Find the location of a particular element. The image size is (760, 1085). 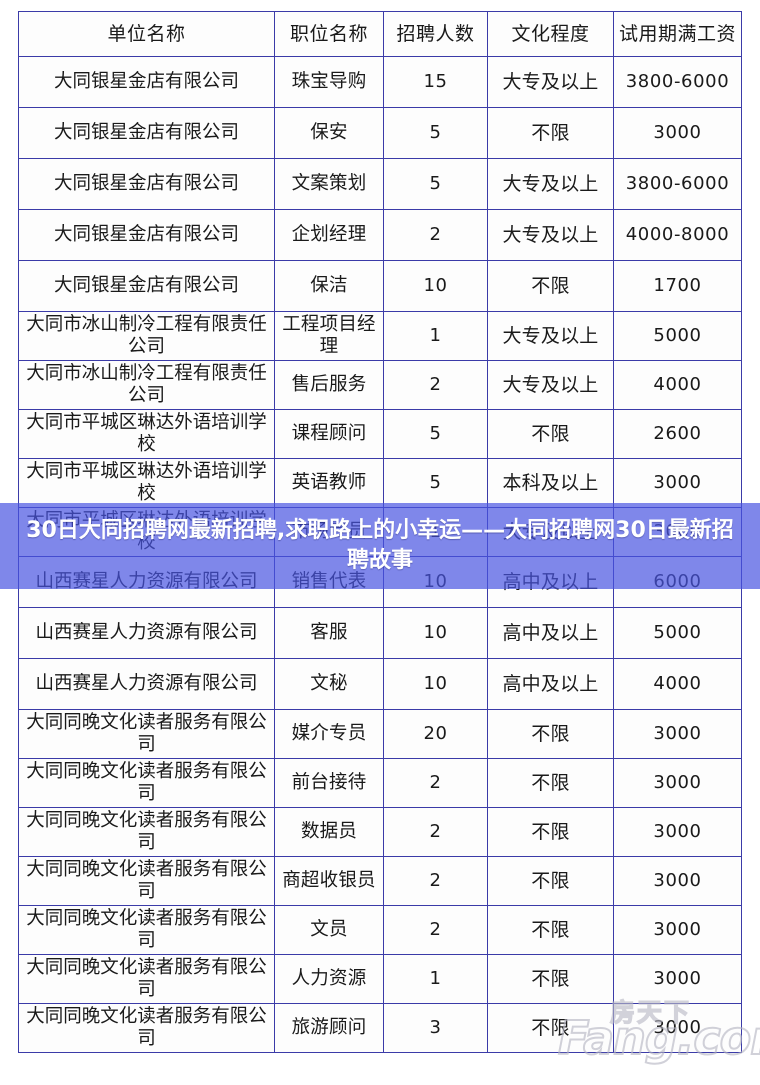

table-row: 山西赛星人力资源有限公司 客服 10 高中及以上 5000 is located at coordinates (380, 633).